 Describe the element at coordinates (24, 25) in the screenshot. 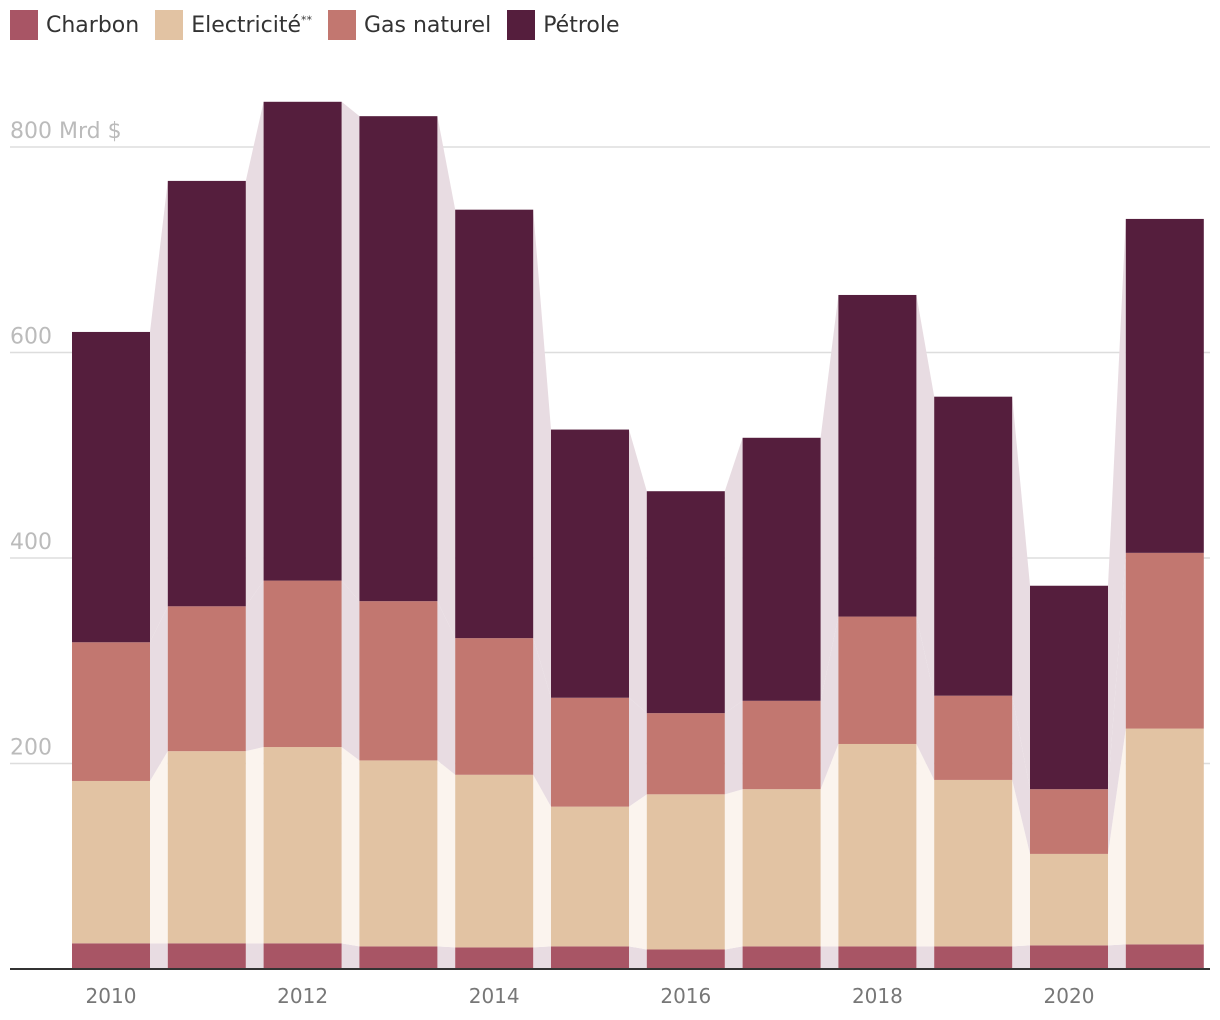

I see `legend-swatch-charbon` at that location.